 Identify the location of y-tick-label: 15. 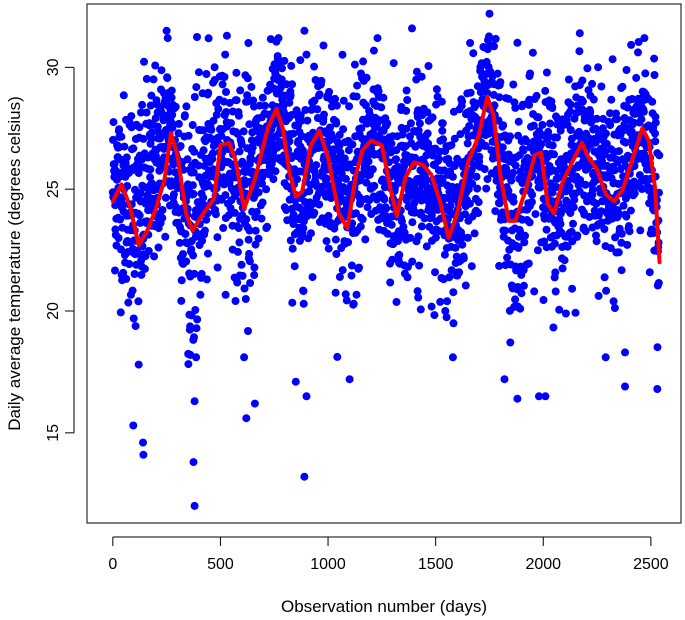
(53, 433).